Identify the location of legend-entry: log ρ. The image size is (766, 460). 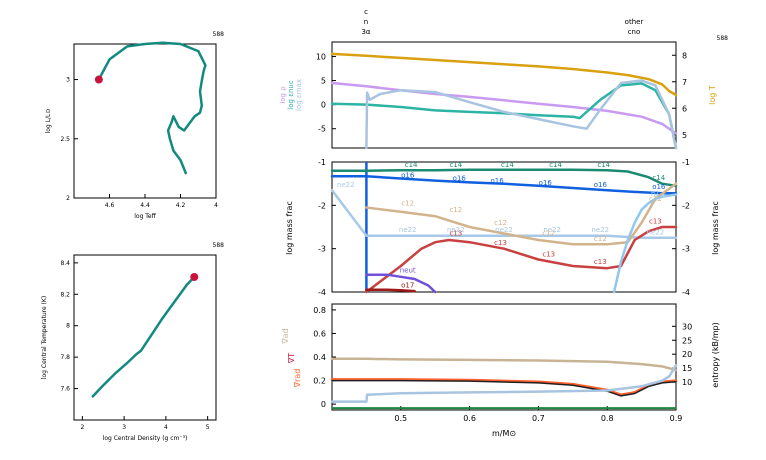
(283, 95).